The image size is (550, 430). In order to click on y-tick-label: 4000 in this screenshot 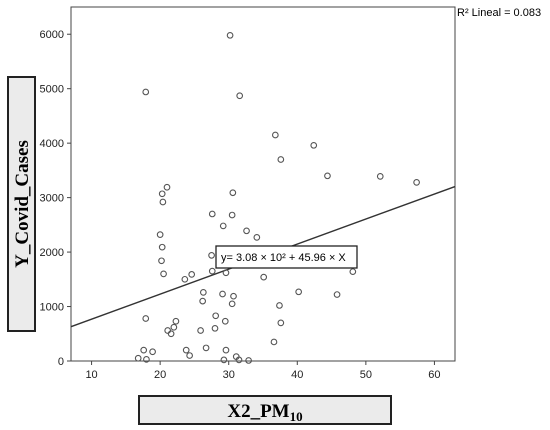, I will do `click(52, 144)`.